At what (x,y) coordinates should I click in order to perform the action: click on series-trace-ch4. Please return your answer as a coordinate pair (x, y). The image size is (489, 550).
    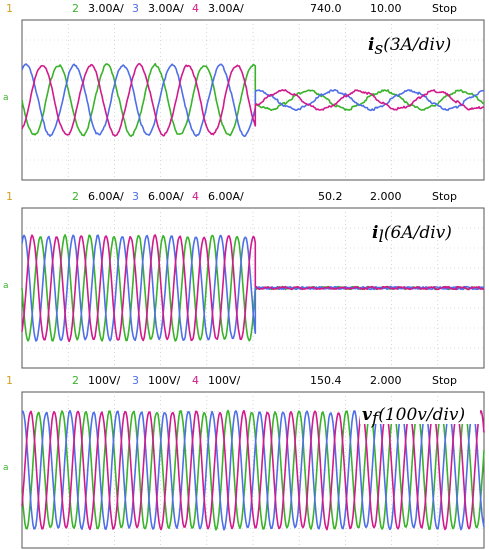
    Looking at the image, I should click on (252, 99).